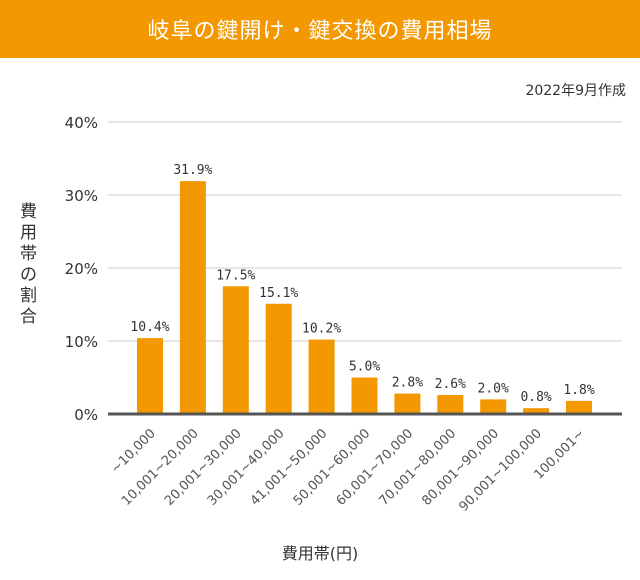 This screenshot has width=640, height=580. What do you see at coordinates (81, 196) in the screenshot?
I see `y-tick-label: 30%` at bounding box center [81, 196].